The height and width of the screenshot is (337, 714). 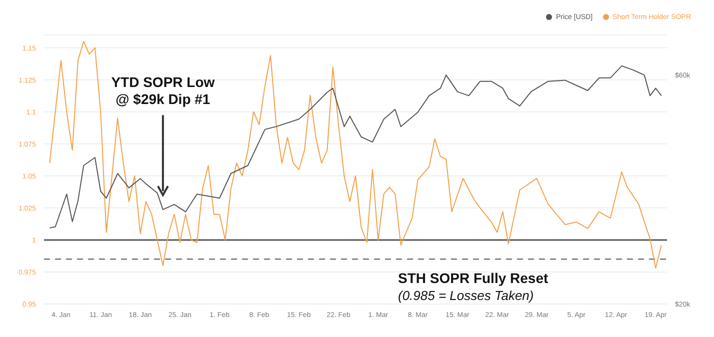 What do you see at coordinates (473, 278) in the screenshot?
I see `annotation: STH SOPR Fully Reset` at bounding box center [473, 278].